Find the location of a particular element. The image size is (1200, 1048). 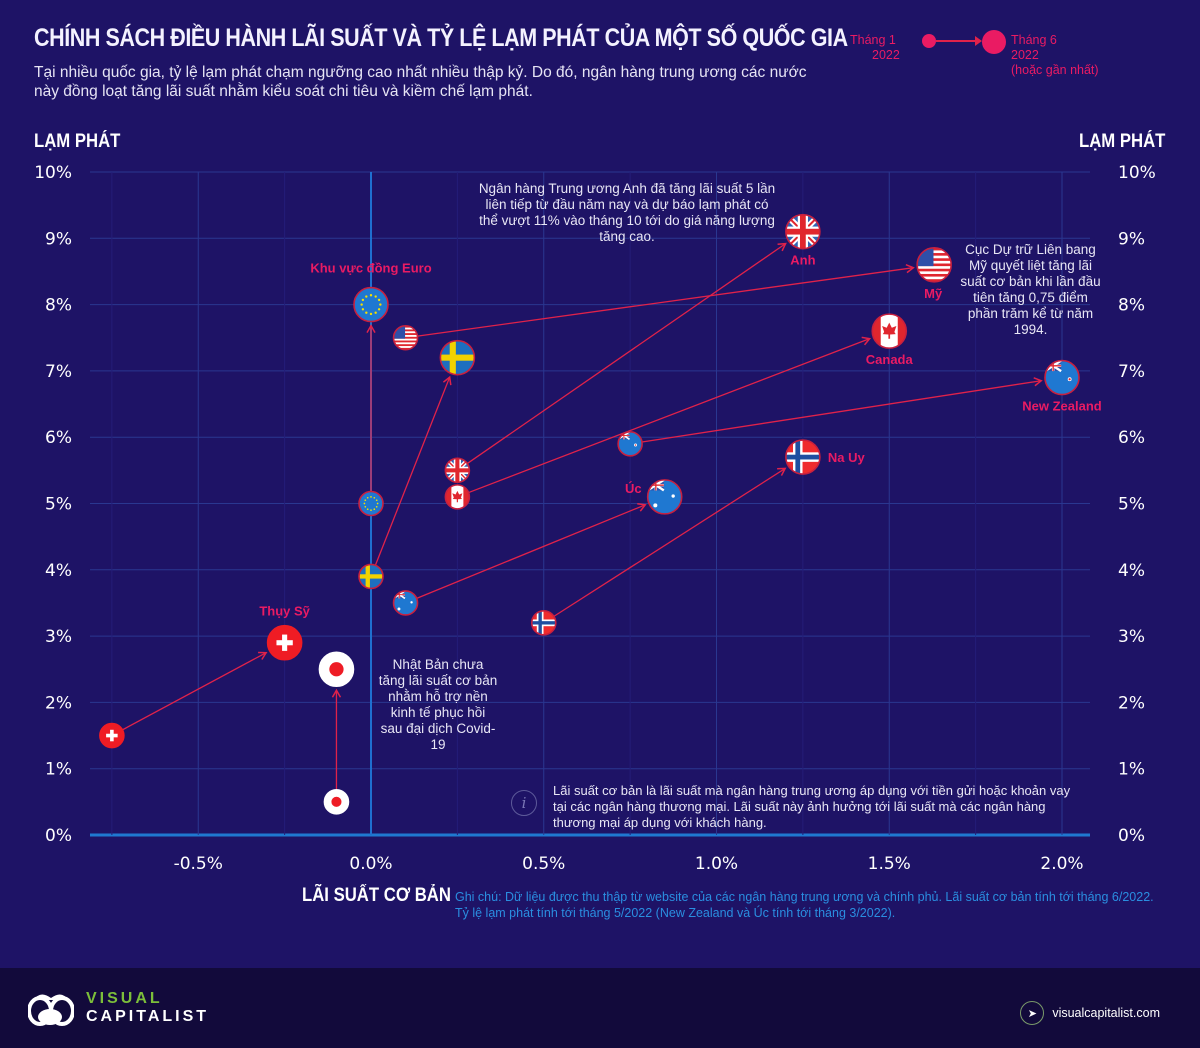

country-label-nz: New Zealand is located at coordinates (1062, 406).